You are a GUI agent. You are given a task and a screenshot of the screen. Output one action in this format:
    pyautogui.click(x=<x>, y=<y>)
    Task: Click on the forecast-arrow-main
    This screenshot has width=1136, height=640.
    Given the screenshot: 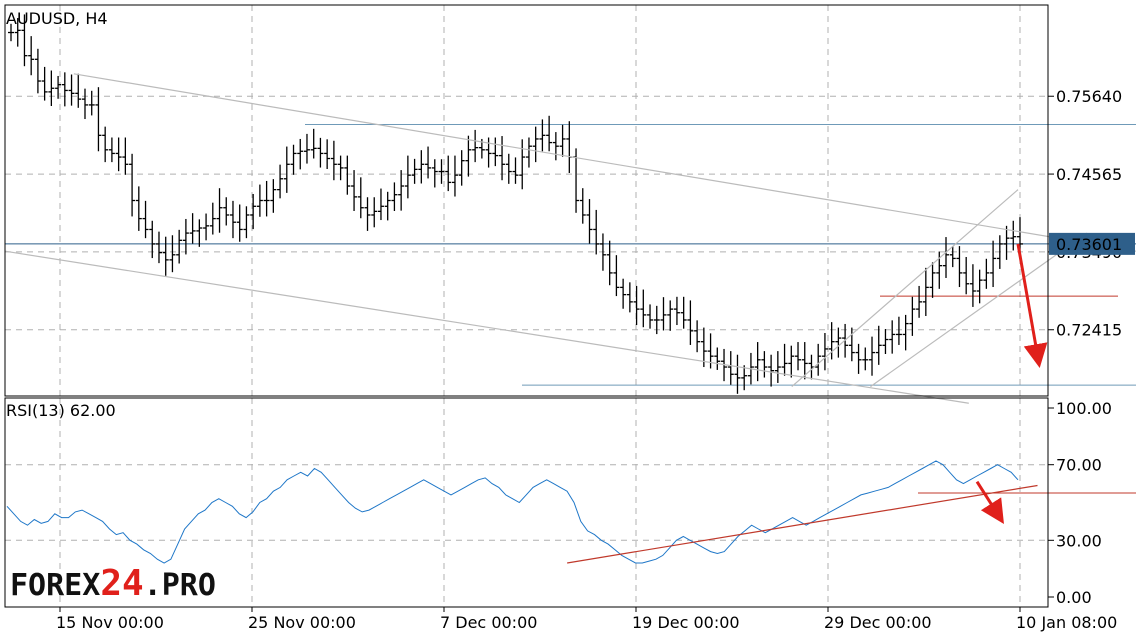 What is the action you would take?
    pyautogui.click(x=1032, y=305)
    